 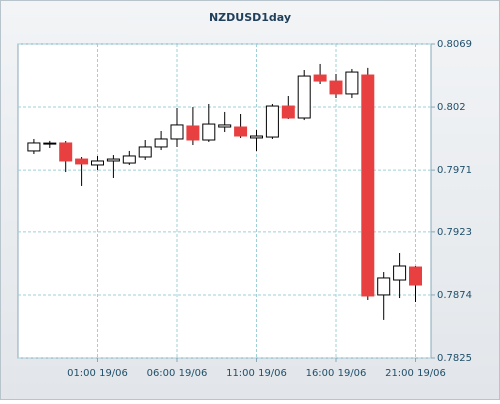 What do you see at coordinates (454, 170) in the screenshot?
I see `y-tick-label: 0.7971` at bounding box center [454, 170].